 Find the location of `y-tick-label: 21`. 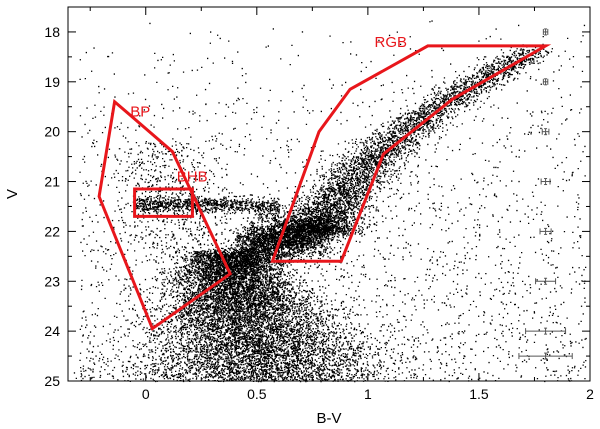

y-tick-label: 21 is located at coordinates (52, 182).